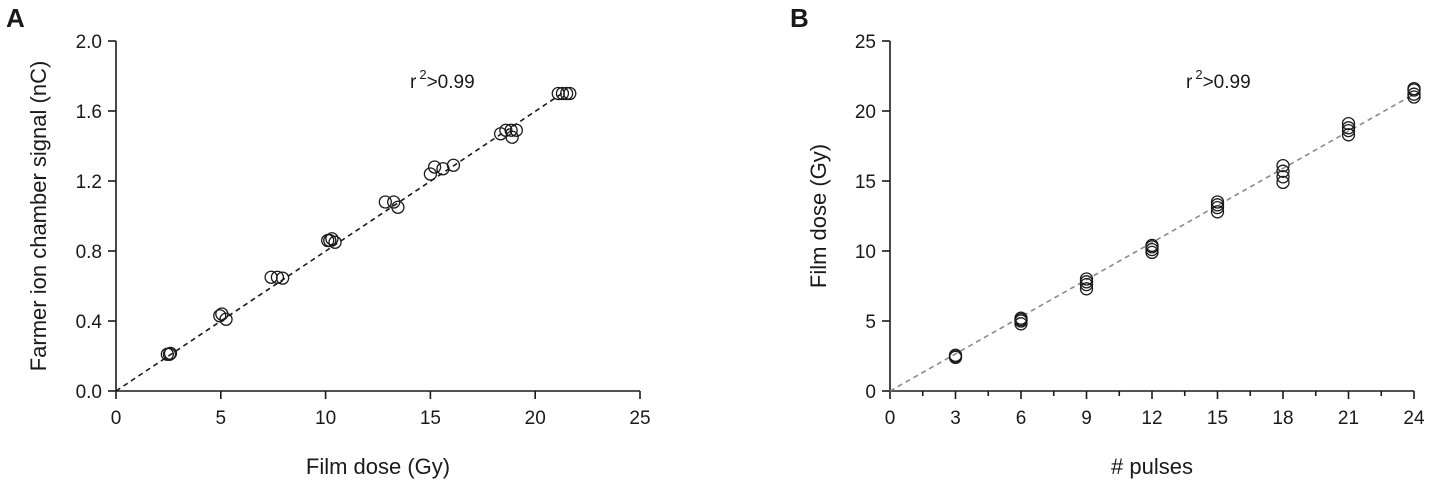 Image resolution: width=1436 pixels, height=486 pixels. I want to click on panel-b-xlabel: # pulses, so click(1152, 466).